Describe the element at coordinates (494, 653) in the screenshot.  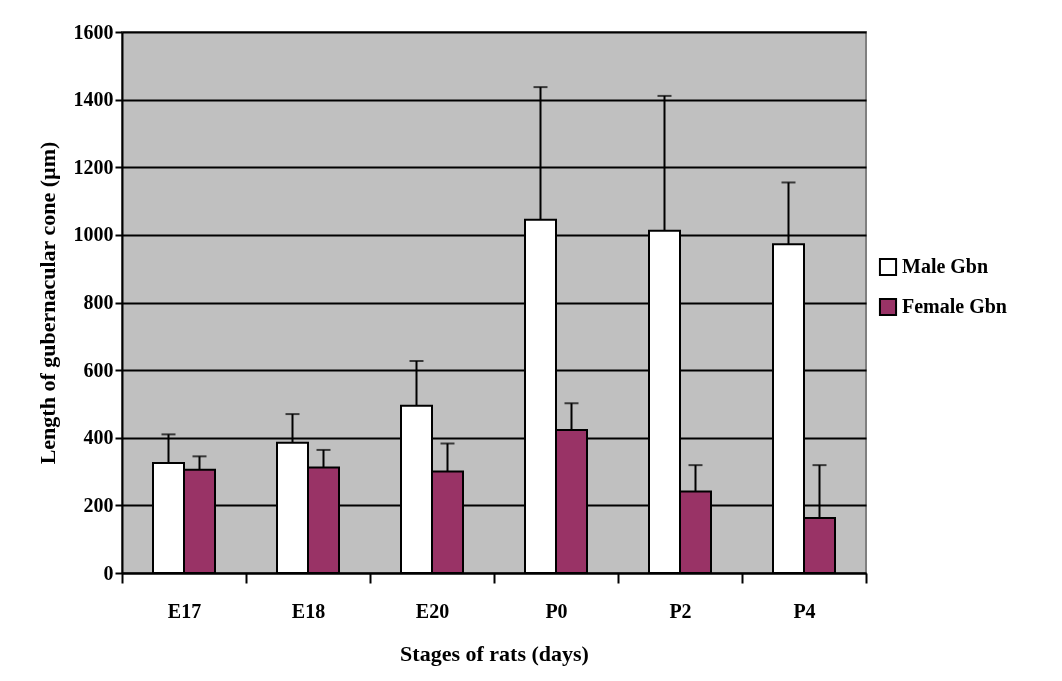
I see `x-axis-title: Stages of rats (days)` at that location.